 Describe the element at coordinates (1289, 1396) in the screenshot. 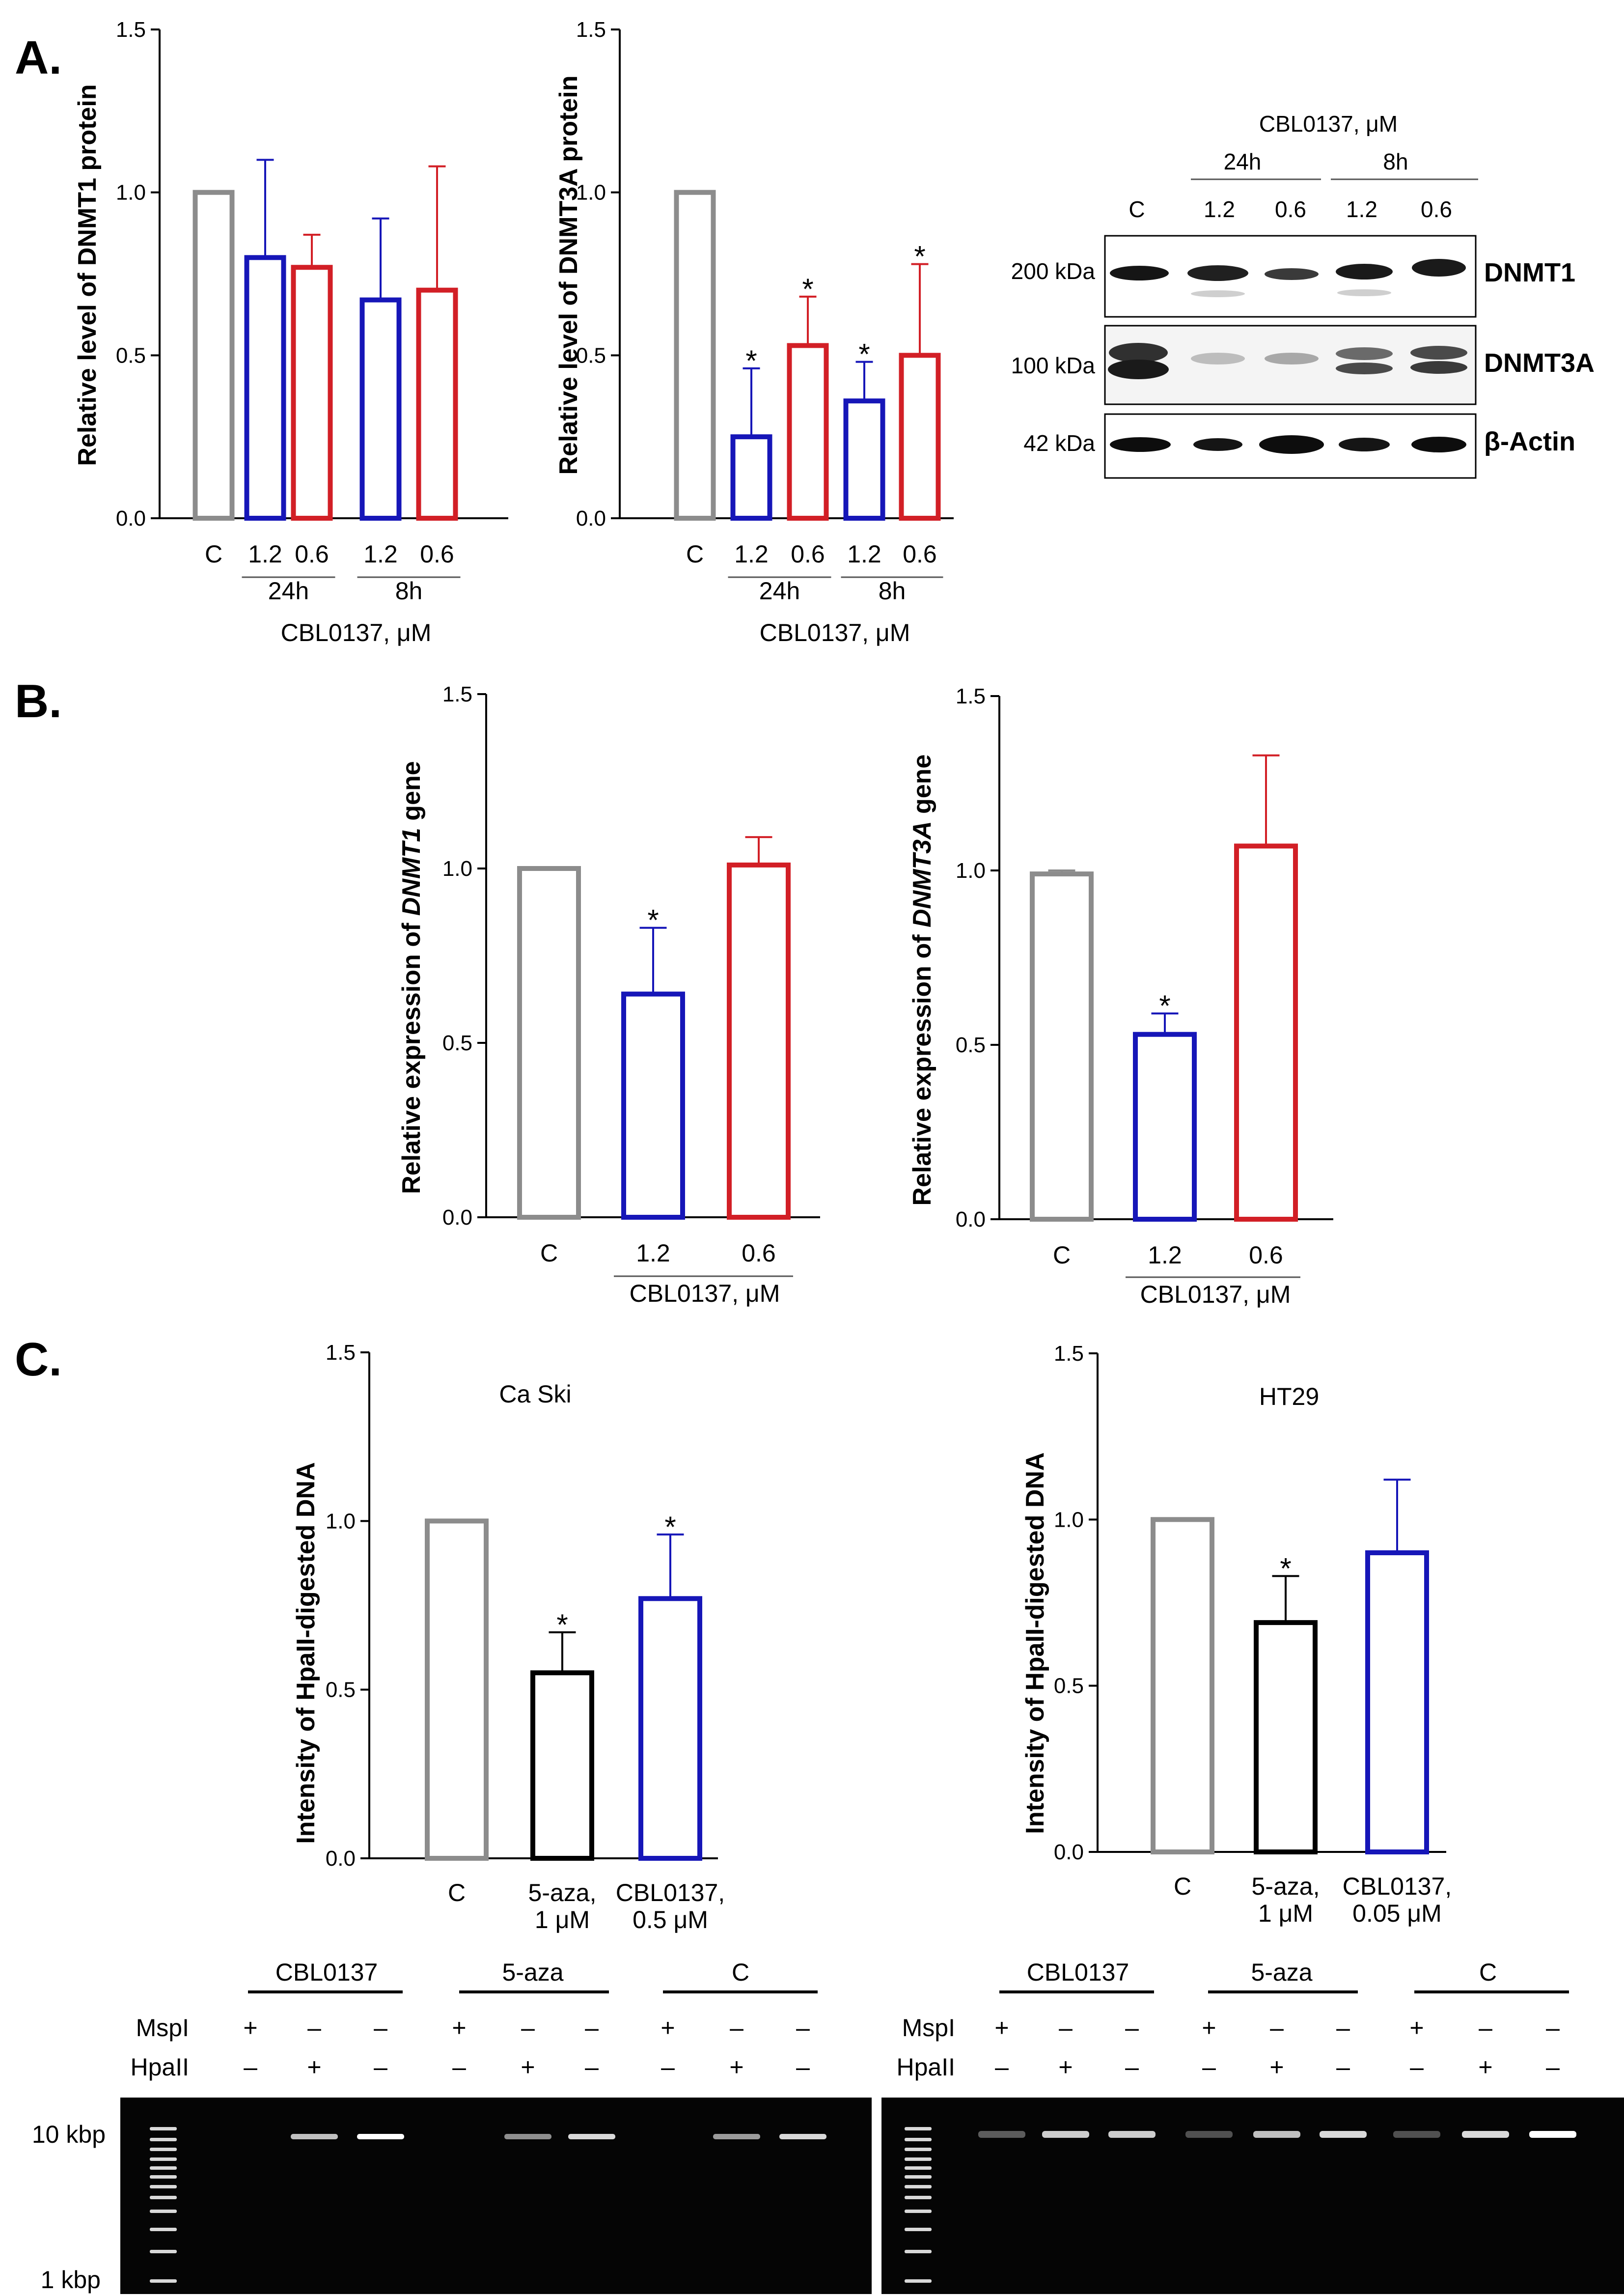

I see `chart-title: HT29` at that location.